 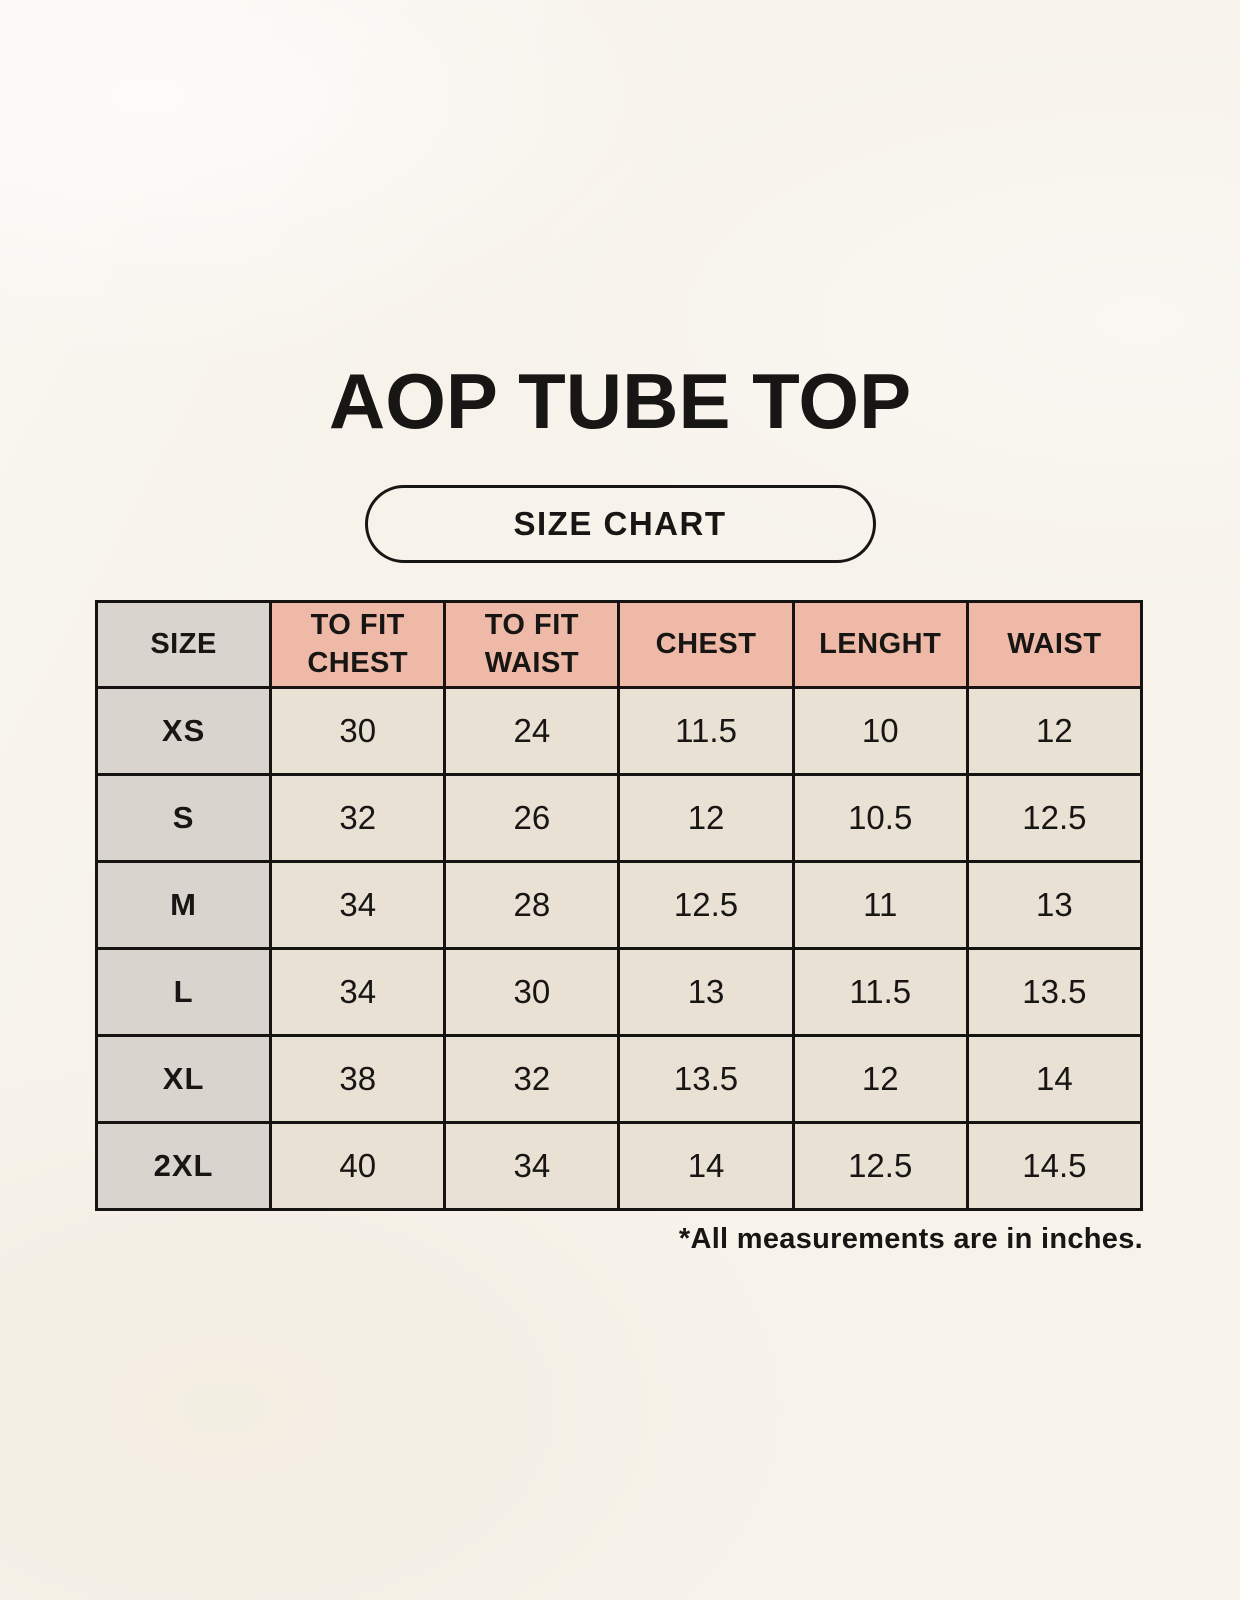 What do you see at coordinates (880, 644) in the screenshot?
I see `header-cell-lenght: LENGHT` at bounding box center [880, 644].